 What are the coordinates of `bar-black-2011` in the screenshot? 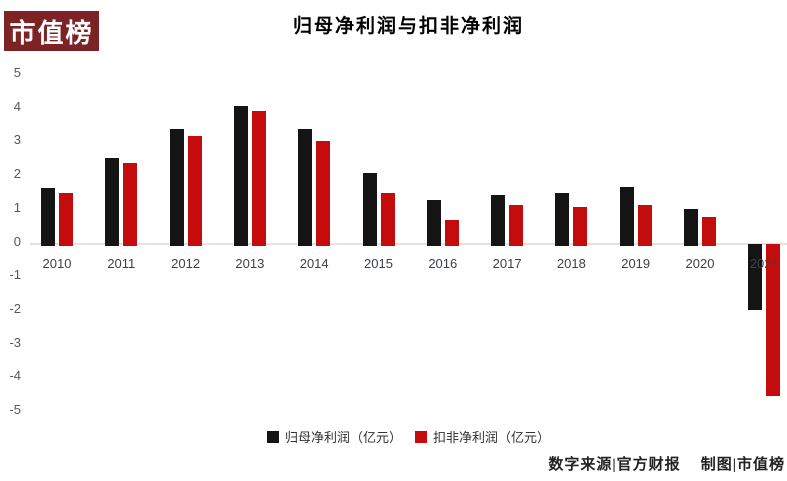 It's located at (112, 202).